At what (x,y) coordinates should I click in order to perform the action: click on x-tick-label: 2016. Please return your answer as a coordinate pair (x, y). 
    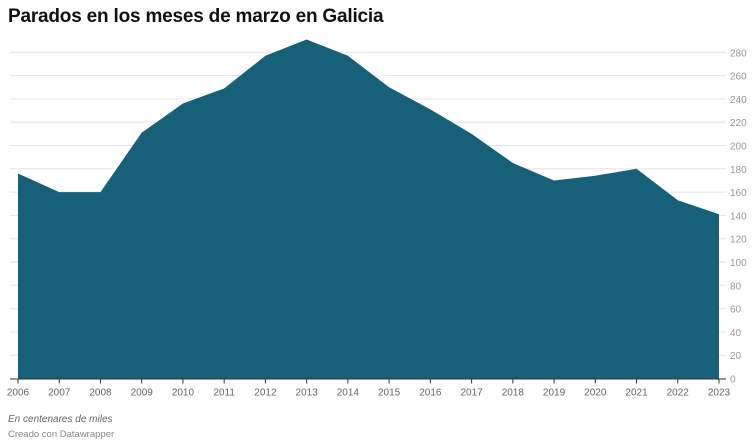
    Looking at the image, I should click on (430, 393).